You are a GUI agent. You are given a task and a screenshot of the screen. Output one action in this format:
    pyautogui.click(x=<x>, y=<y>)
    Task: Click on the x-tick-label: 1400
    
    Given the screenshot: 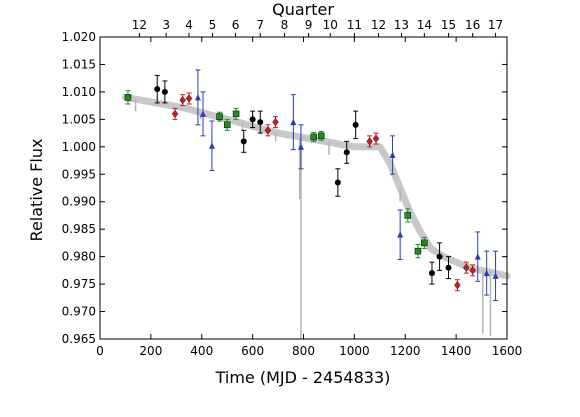 What is the action you would take?
    pyautogui.click(x=456, y=351)
    